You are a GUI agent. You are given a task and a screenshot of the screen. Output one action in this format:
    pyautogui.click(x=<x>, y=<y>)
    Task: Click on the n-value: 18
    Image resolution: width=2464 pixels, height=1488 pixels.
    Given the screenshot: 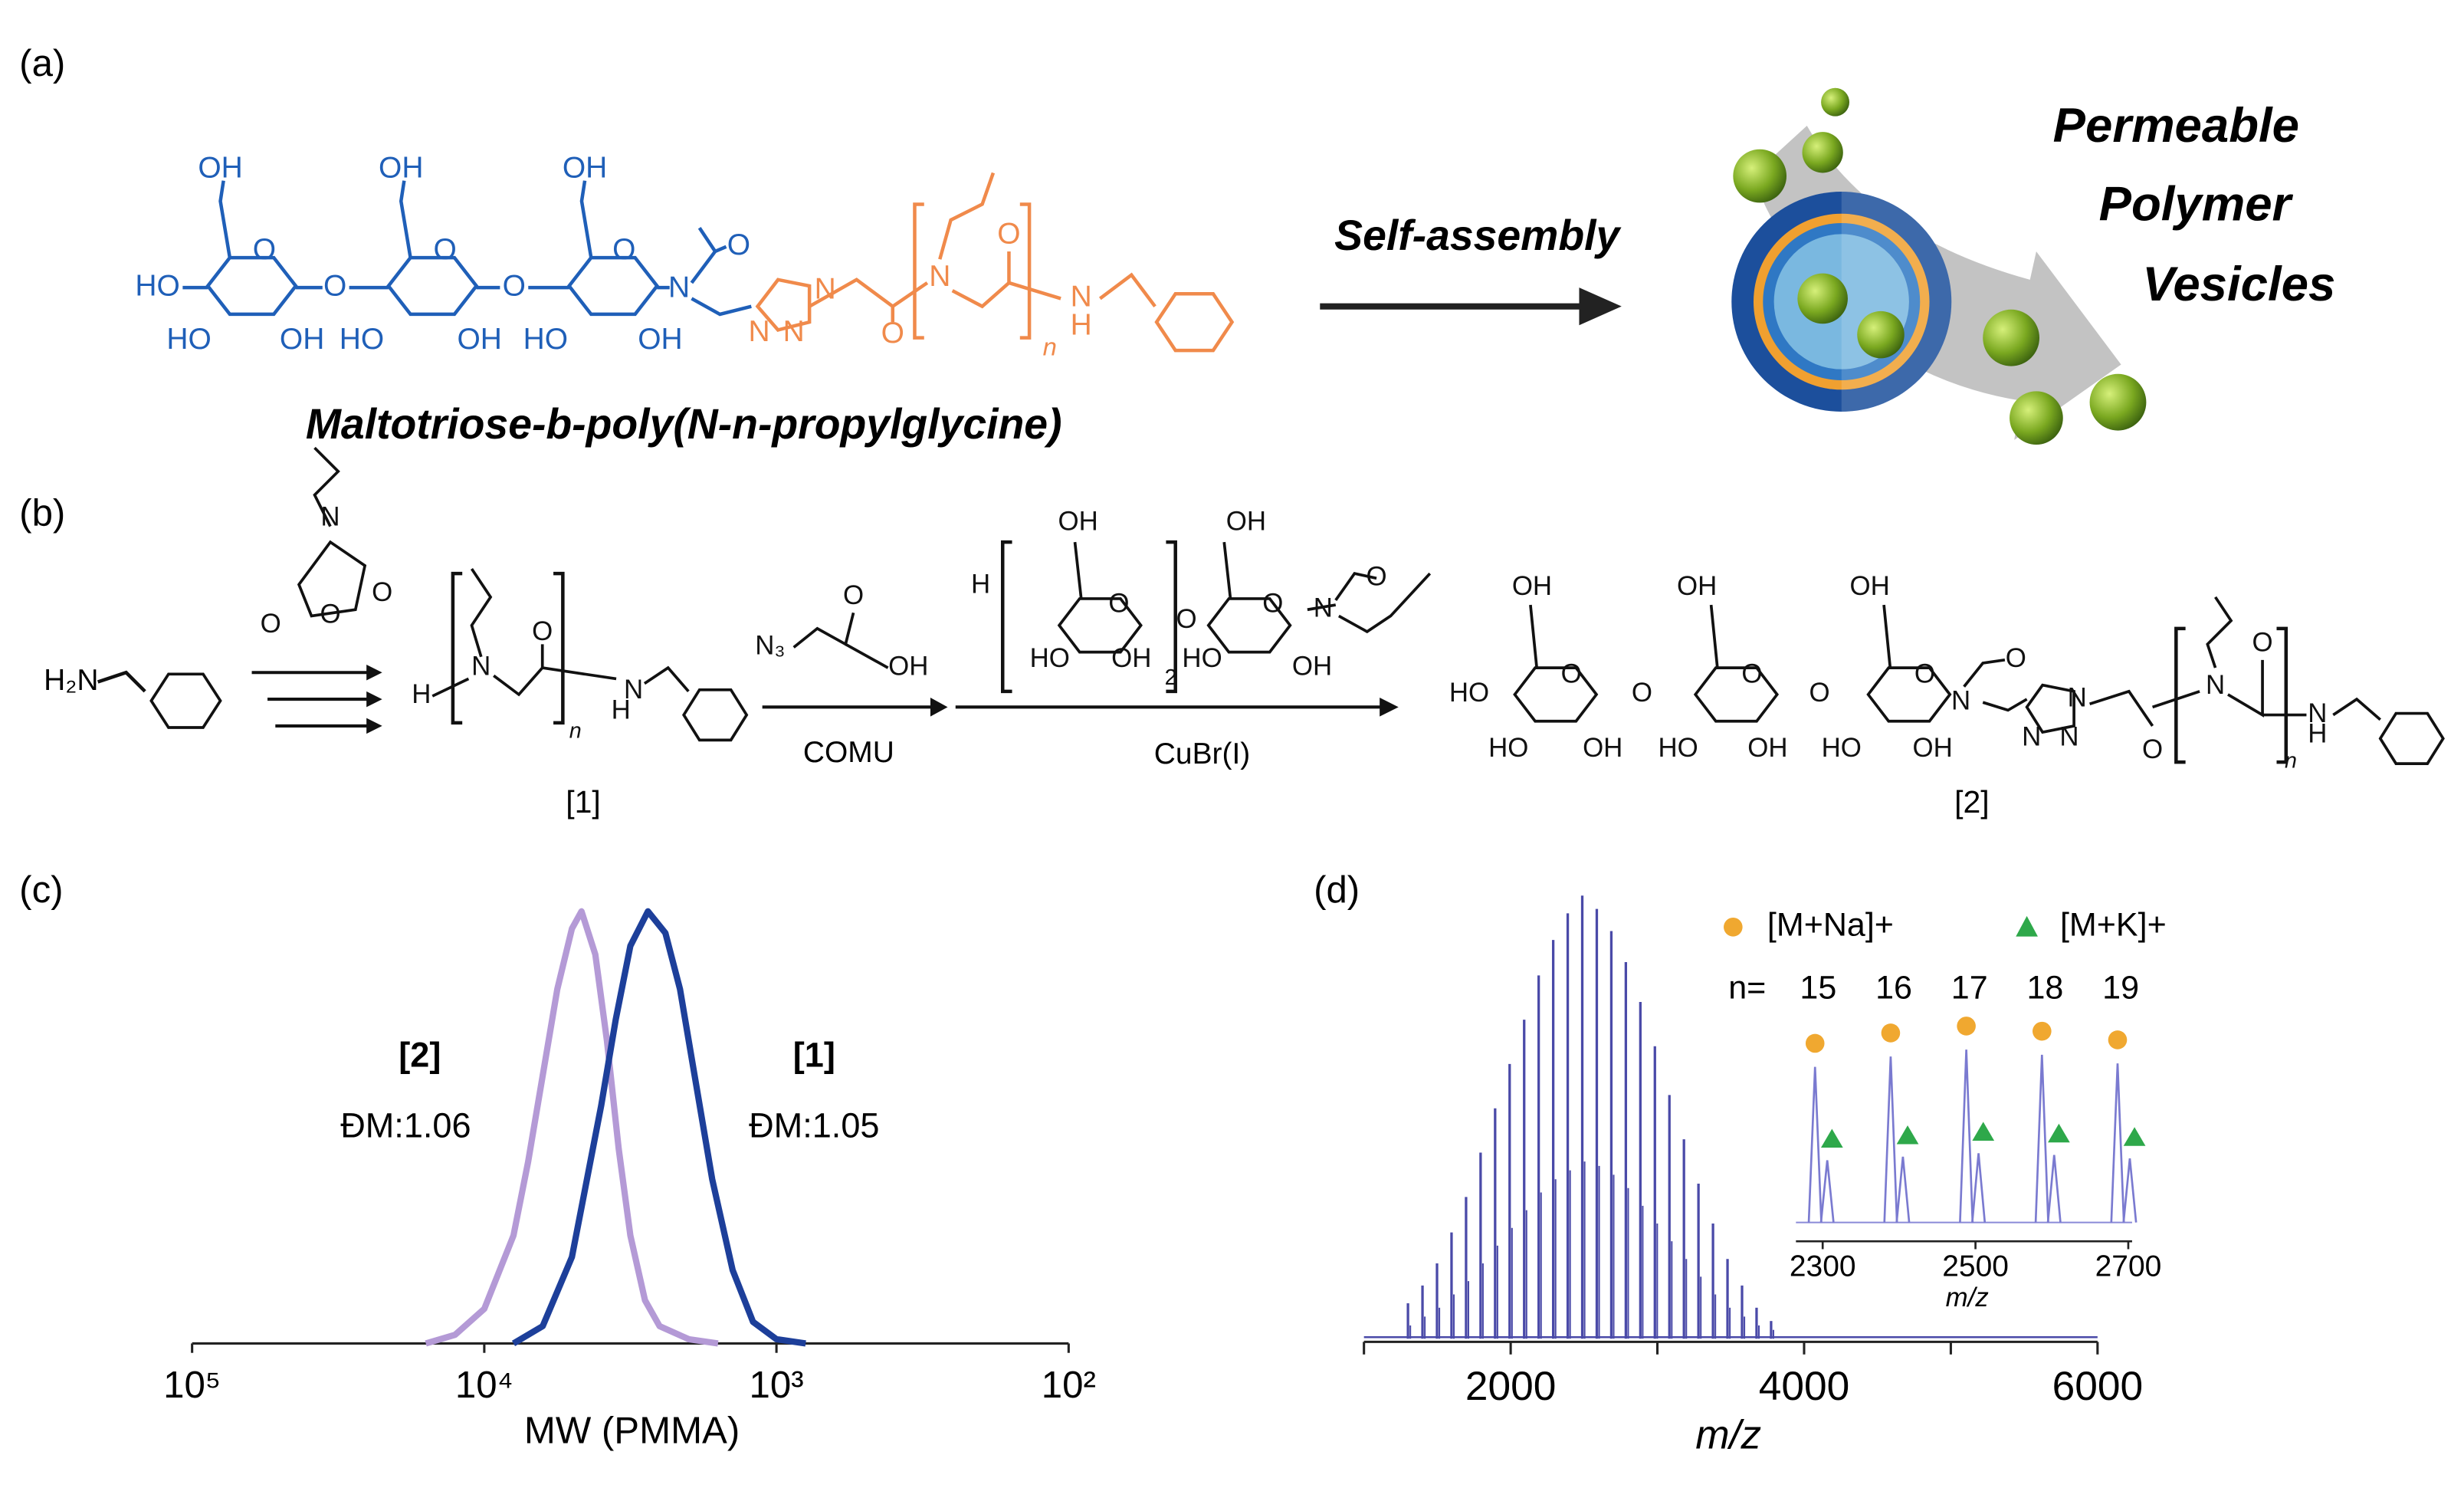 What is the action you would take?
    pyautogui.click(x=2044, y=988)
    